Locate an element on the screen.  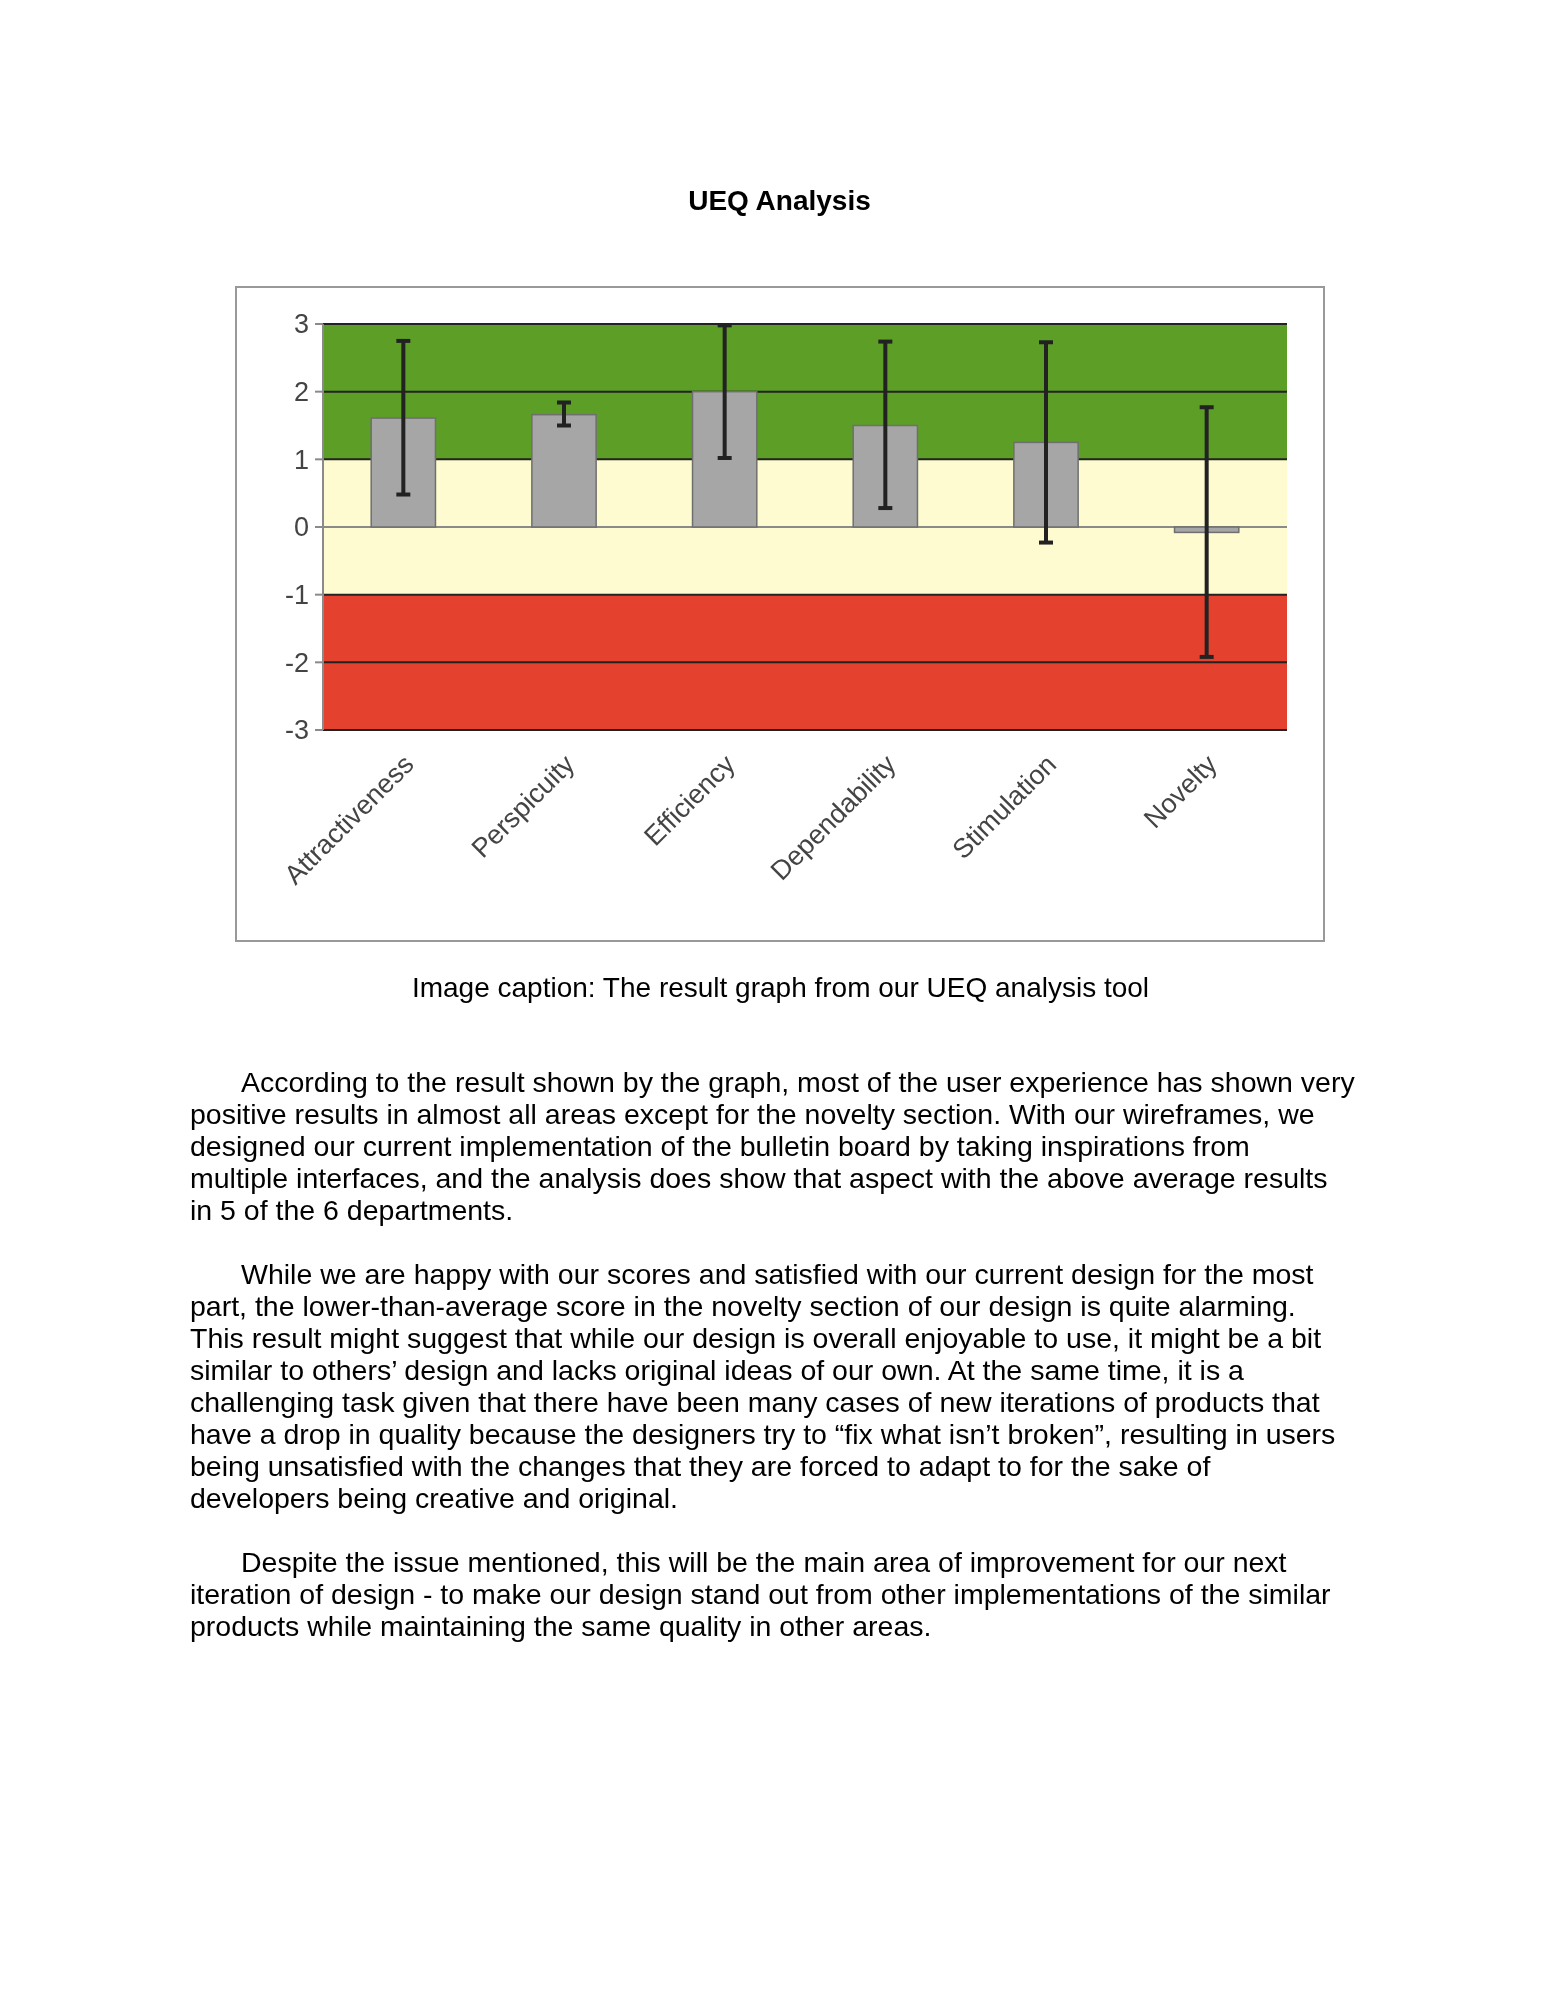
y-tick-label: -3 is located at coordinates (296, 730).